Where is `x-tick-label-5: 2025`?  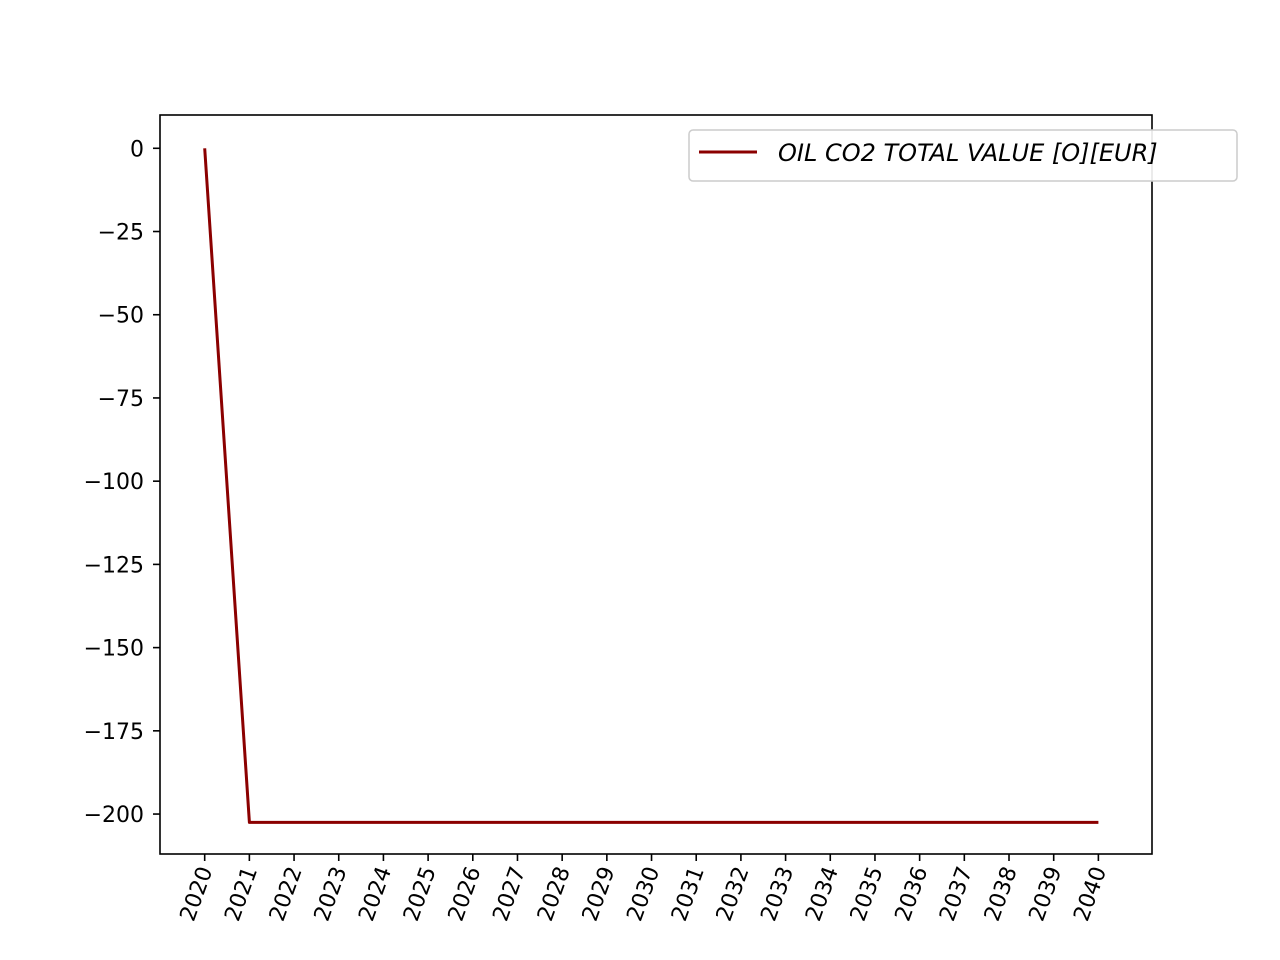
x-tick-label-5: 2025 is located at coordinates (420, 894).